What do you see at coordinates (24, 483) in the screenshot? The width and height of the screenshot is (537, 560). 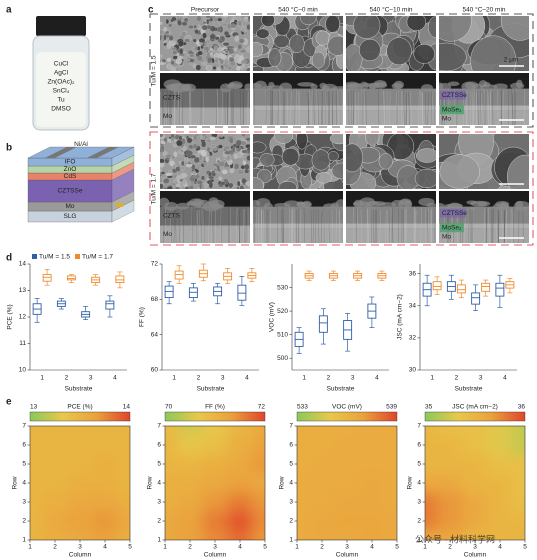 I see `y-tick-label: 4` at bounding box center [24, 483].